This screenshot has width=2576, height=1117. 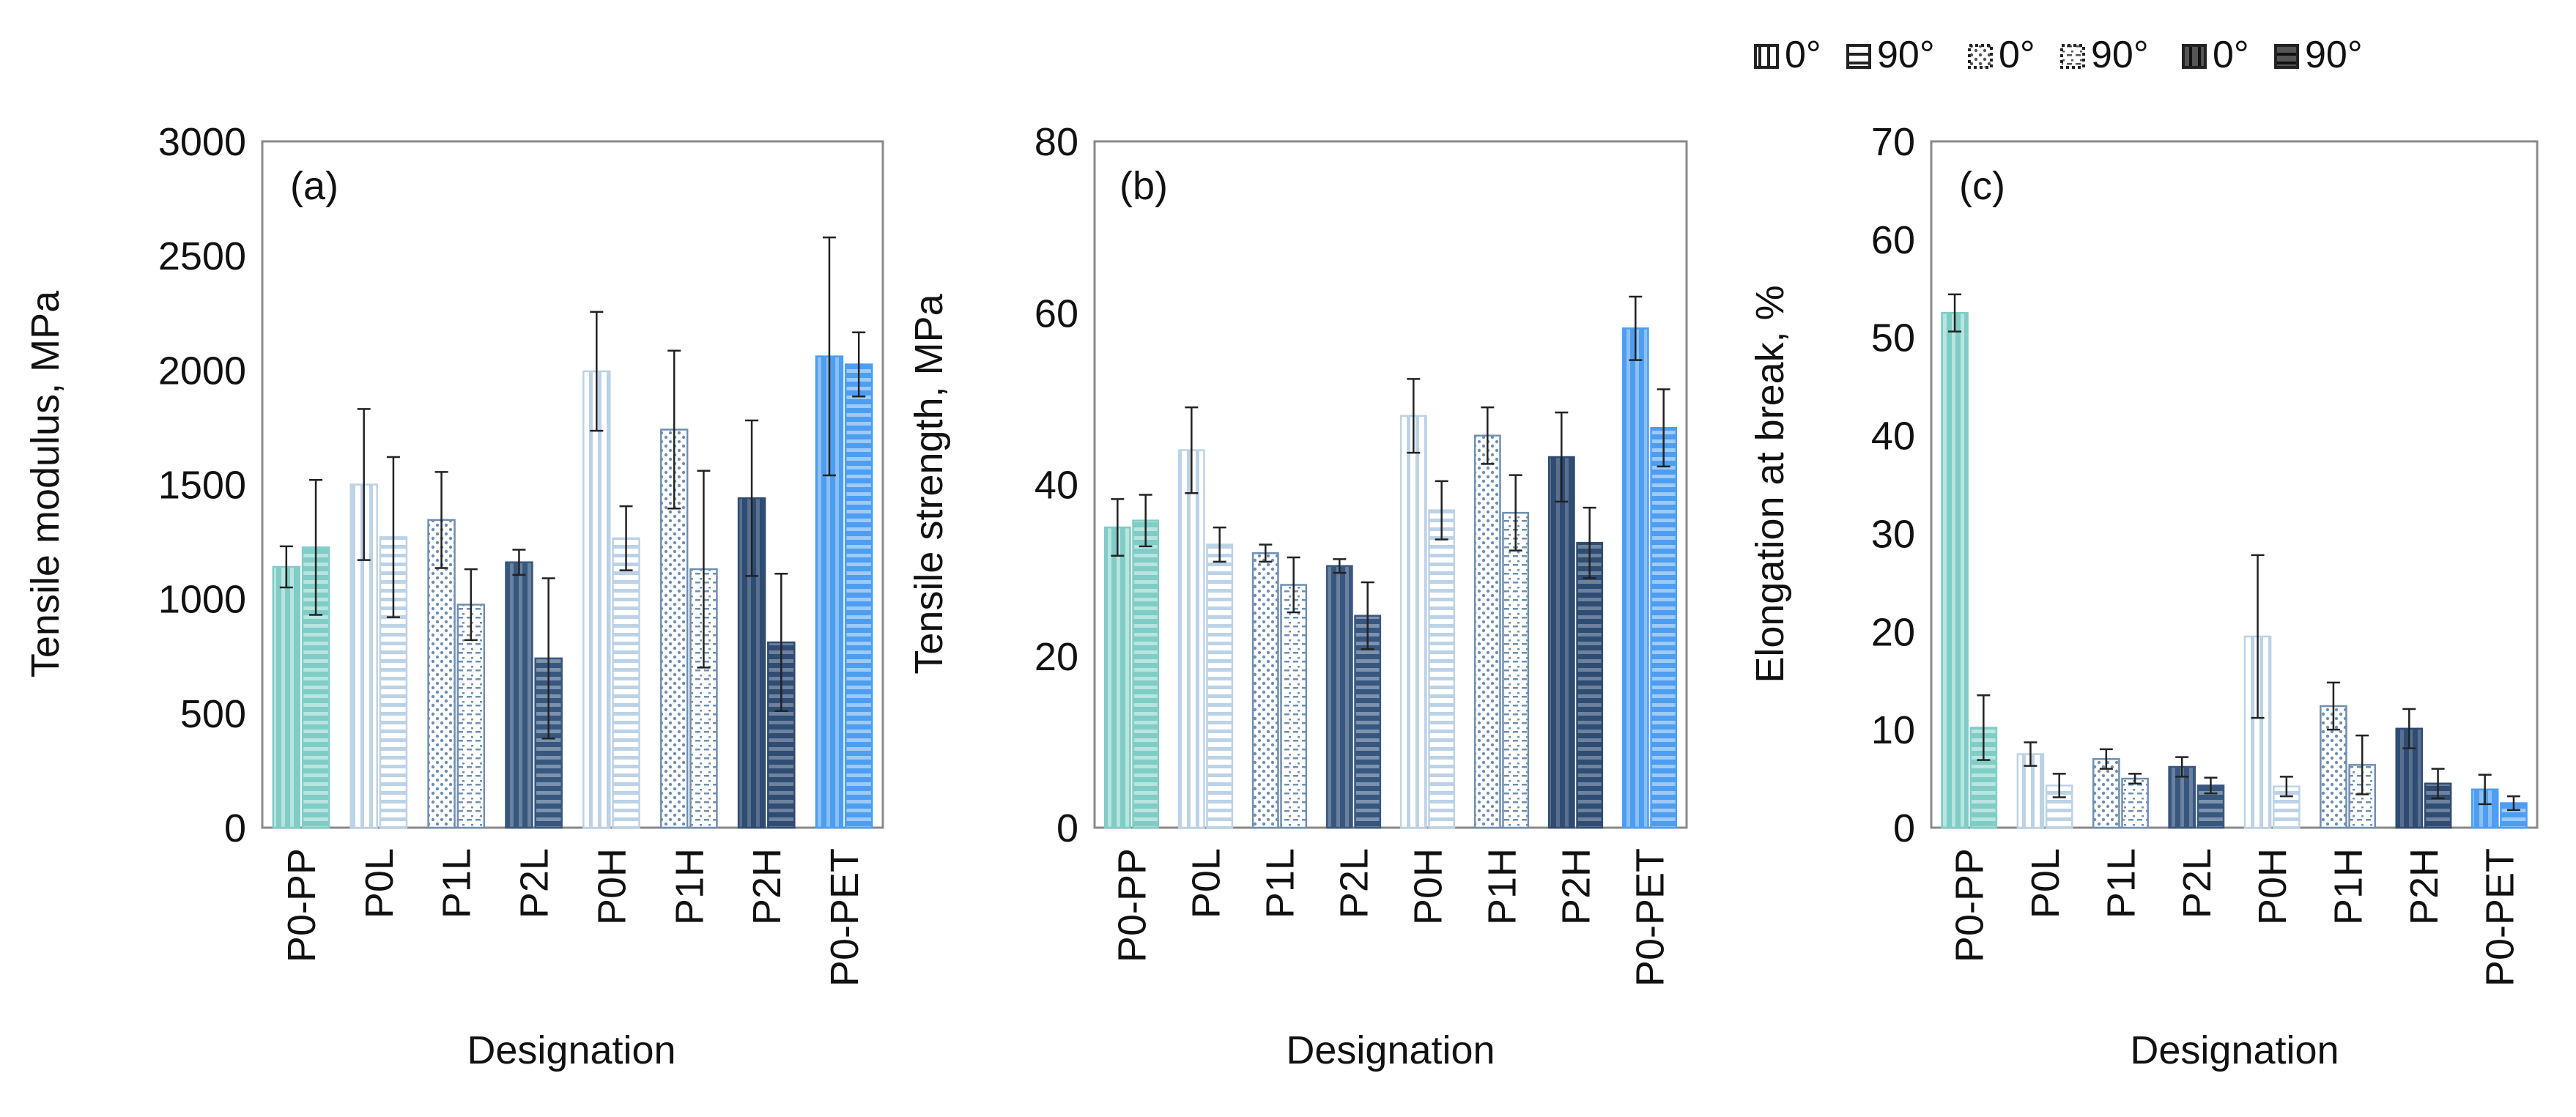 What do you see at coordinates (2273, 886) in the screenshot?
I see `x-tick-label: P0H` at bounding box center [2273, 886].